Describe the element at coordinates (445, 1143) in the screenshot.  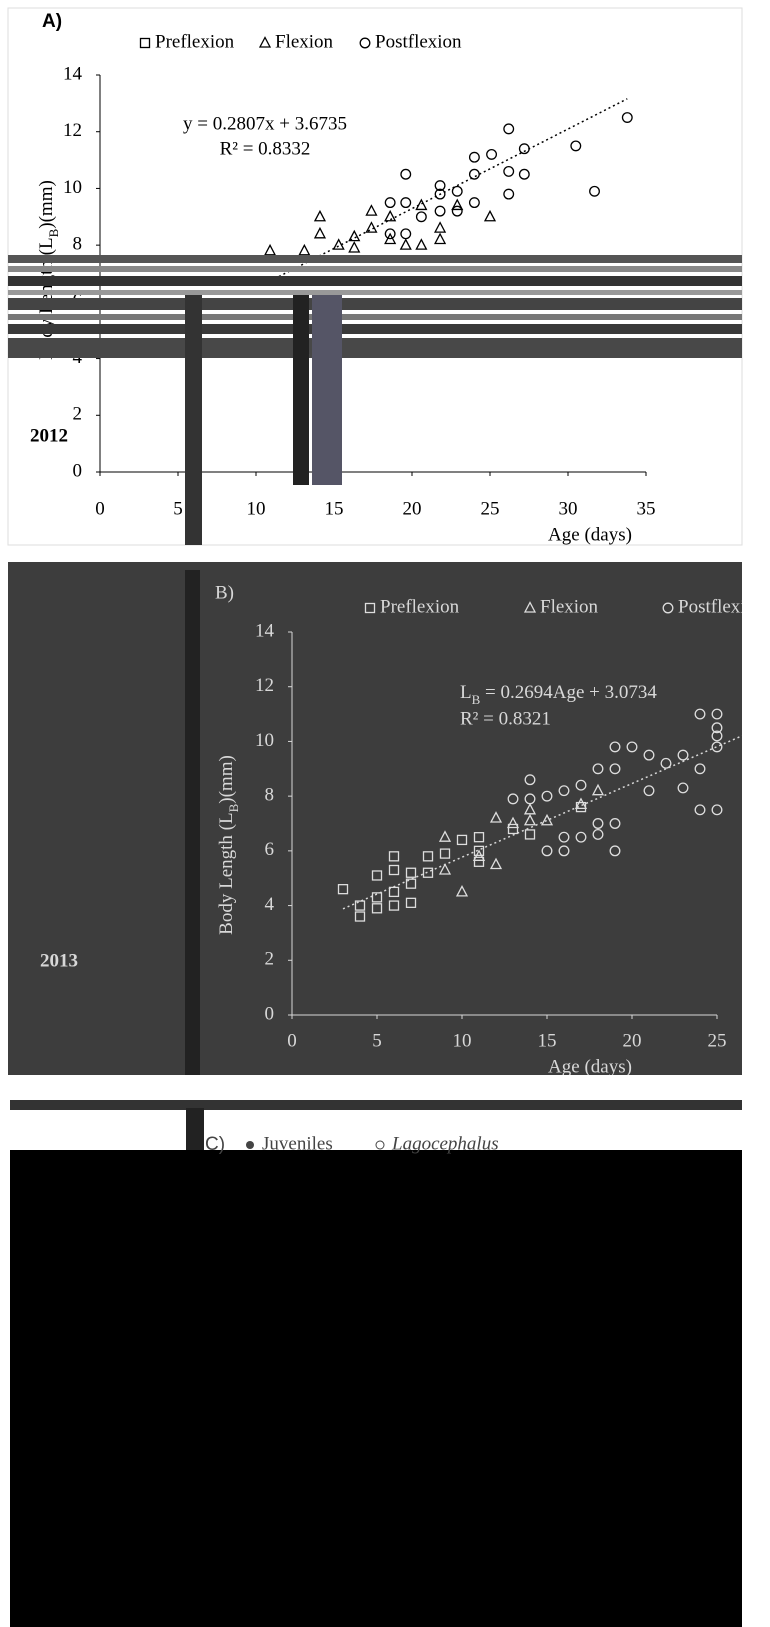
I see `legend-label: Lagocephalus` at that location.